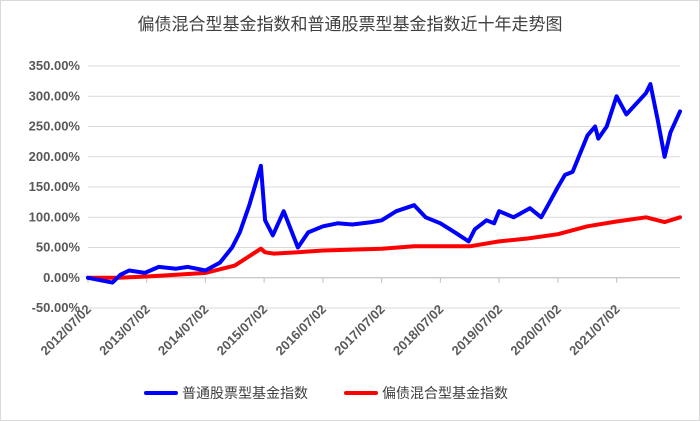 Image resolution: width=700 pixels, height=421 pixels. Describe the element at coordinates (300, 330) in the screenshot. I see `x-tick-label: 2016/07/02` at that location.